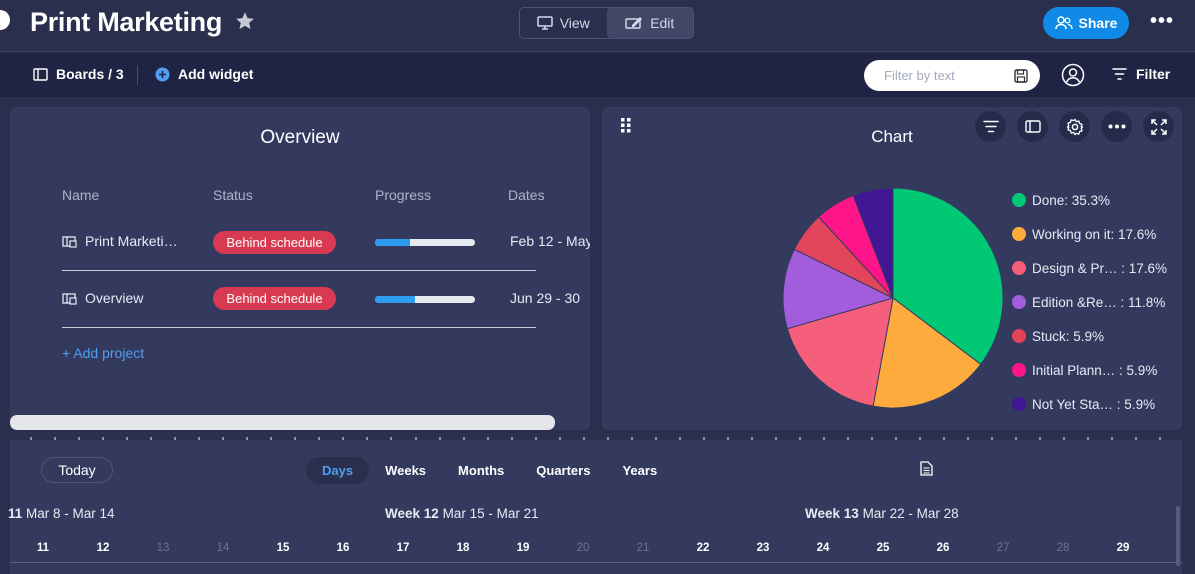  Describe the element at coordinates (948, 276) in the screenshot. I see `pie-slice-done` at that location.